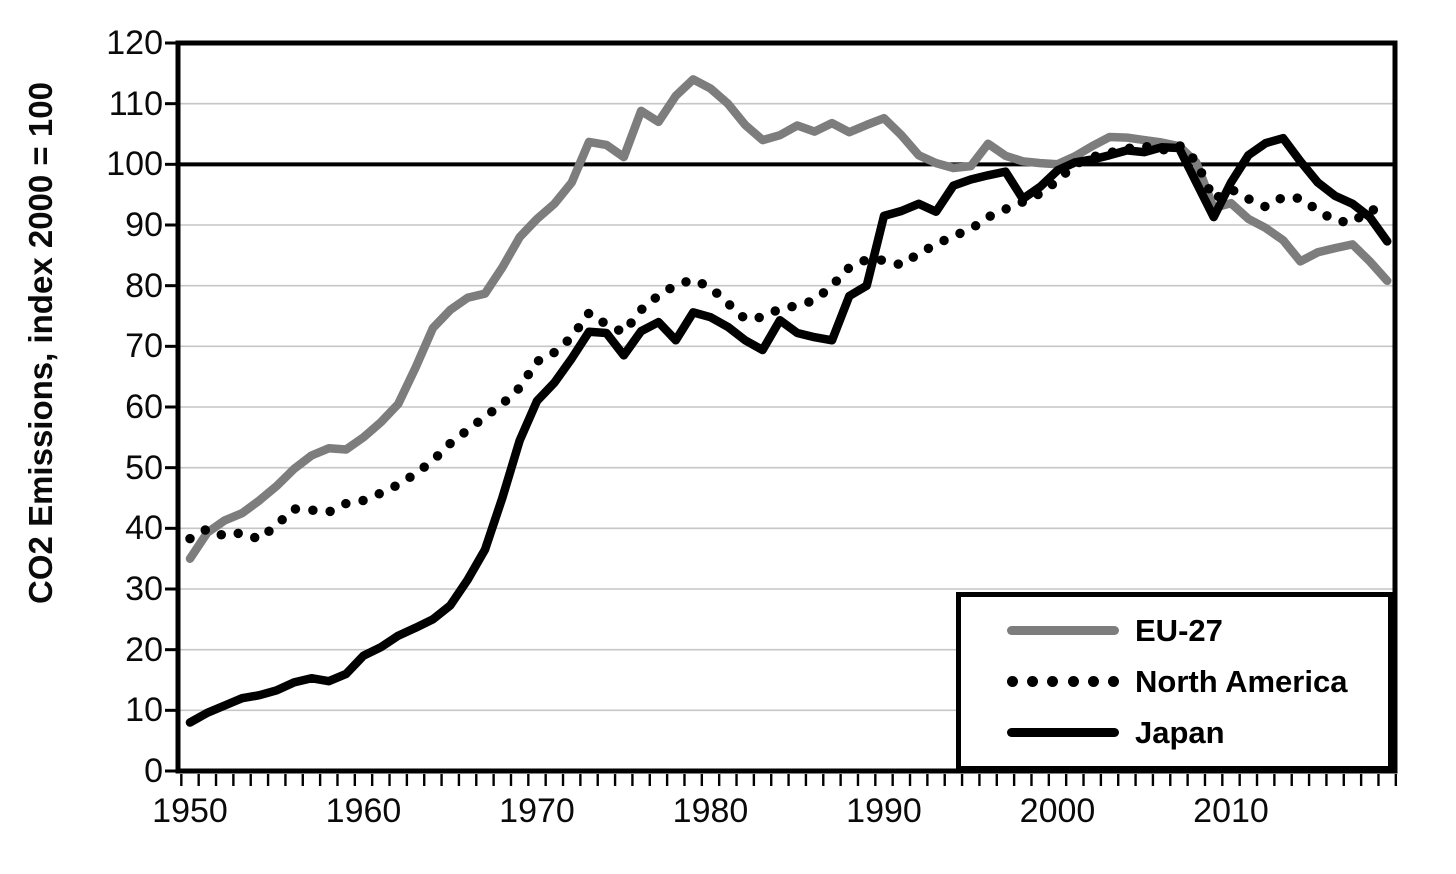  I want to click on y-tick-label-60: 60, so click(144, 407).